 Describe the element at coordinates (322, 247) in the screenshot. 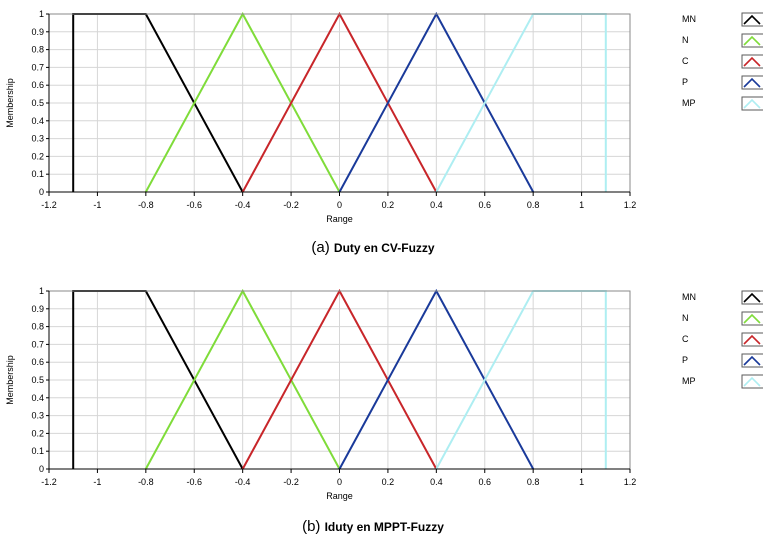

I see `caption-letter: (a)` at that location.